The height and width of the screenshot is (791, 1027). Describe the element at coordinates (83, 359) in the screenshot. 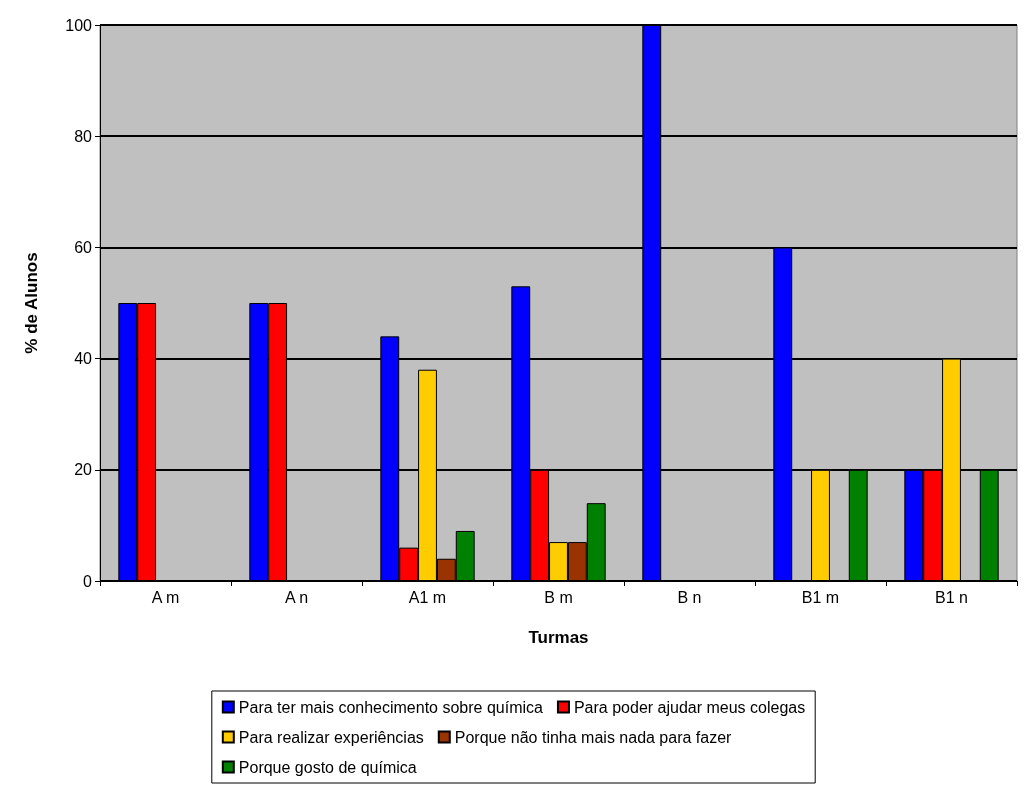

I see `y-tick-label: 40` at that location.